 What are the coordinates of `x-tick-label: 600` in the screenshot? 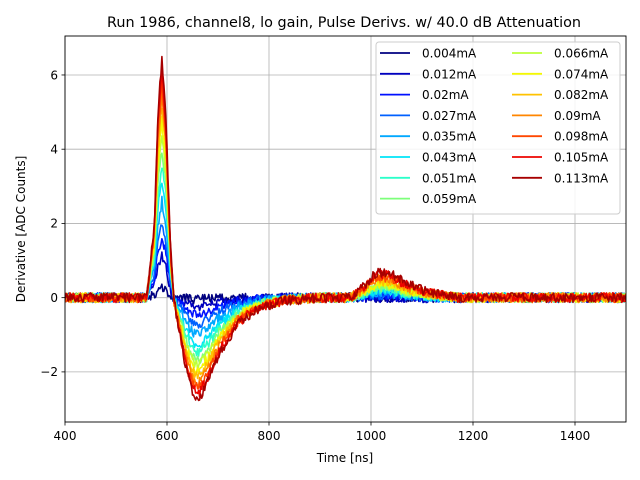 It's located at (167, 436).